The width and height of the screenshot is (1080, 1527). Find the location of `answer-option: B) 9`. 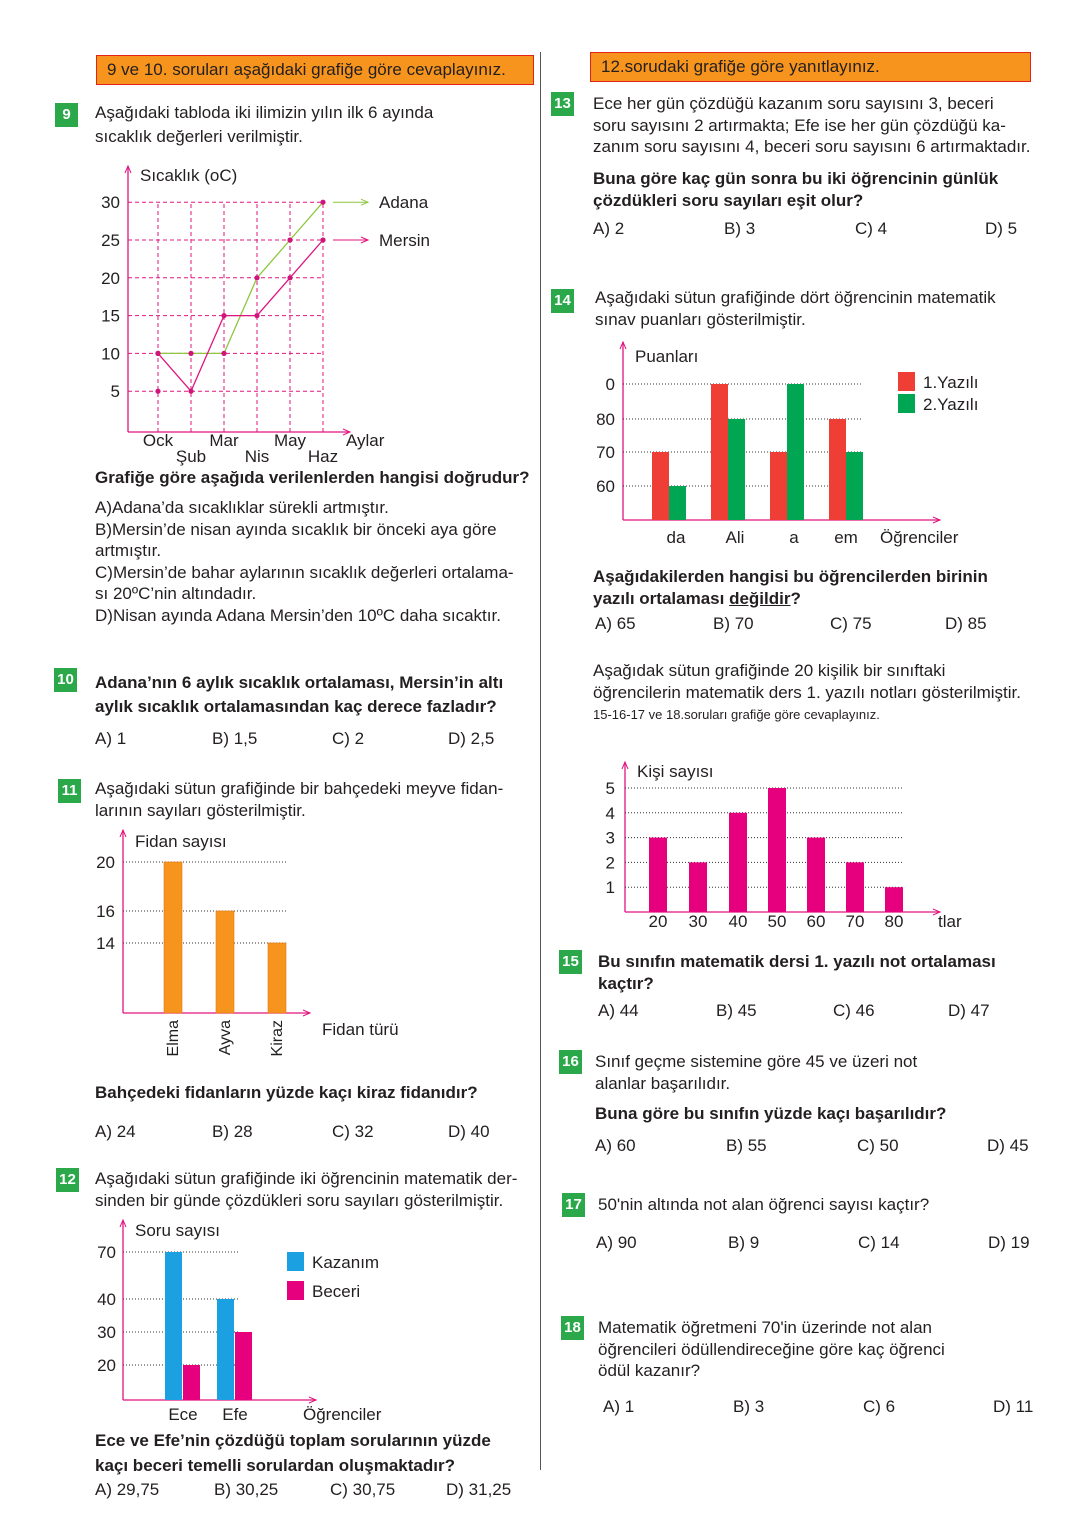

answer-option: B) 9 is located at coordinates (744, 1242).